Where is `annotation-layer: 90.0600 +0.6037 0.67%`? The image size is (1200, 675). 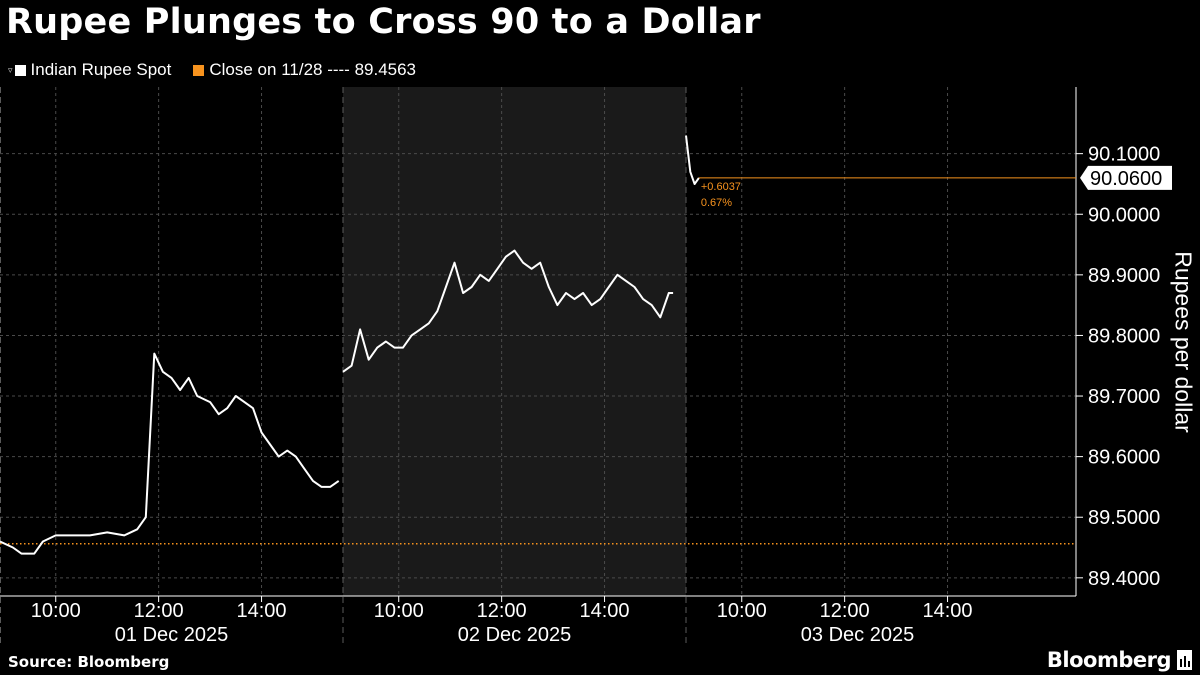 annotation-layer: 90.0600 +0.6037 0.67% is located at coordinates (935, 187).